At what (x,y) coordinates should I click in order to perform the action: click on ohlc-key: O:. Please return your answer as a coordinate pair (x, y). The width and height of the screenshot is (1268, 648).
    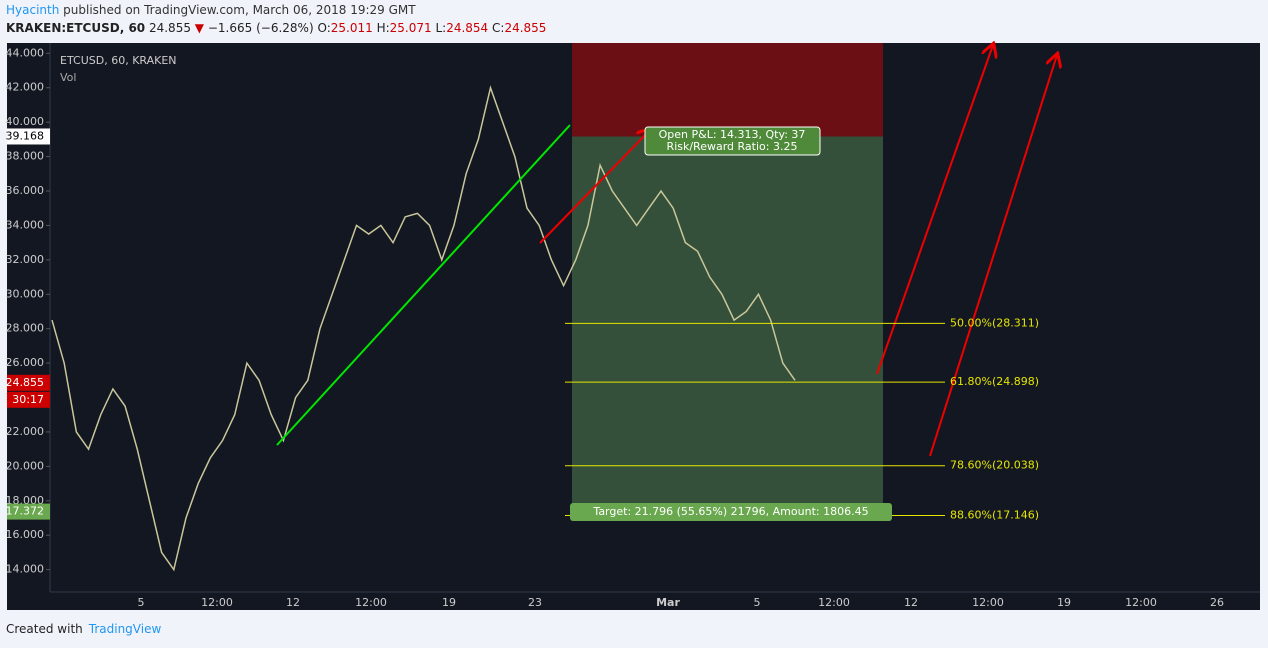
    Looking at the image, I should click on (324, 28).